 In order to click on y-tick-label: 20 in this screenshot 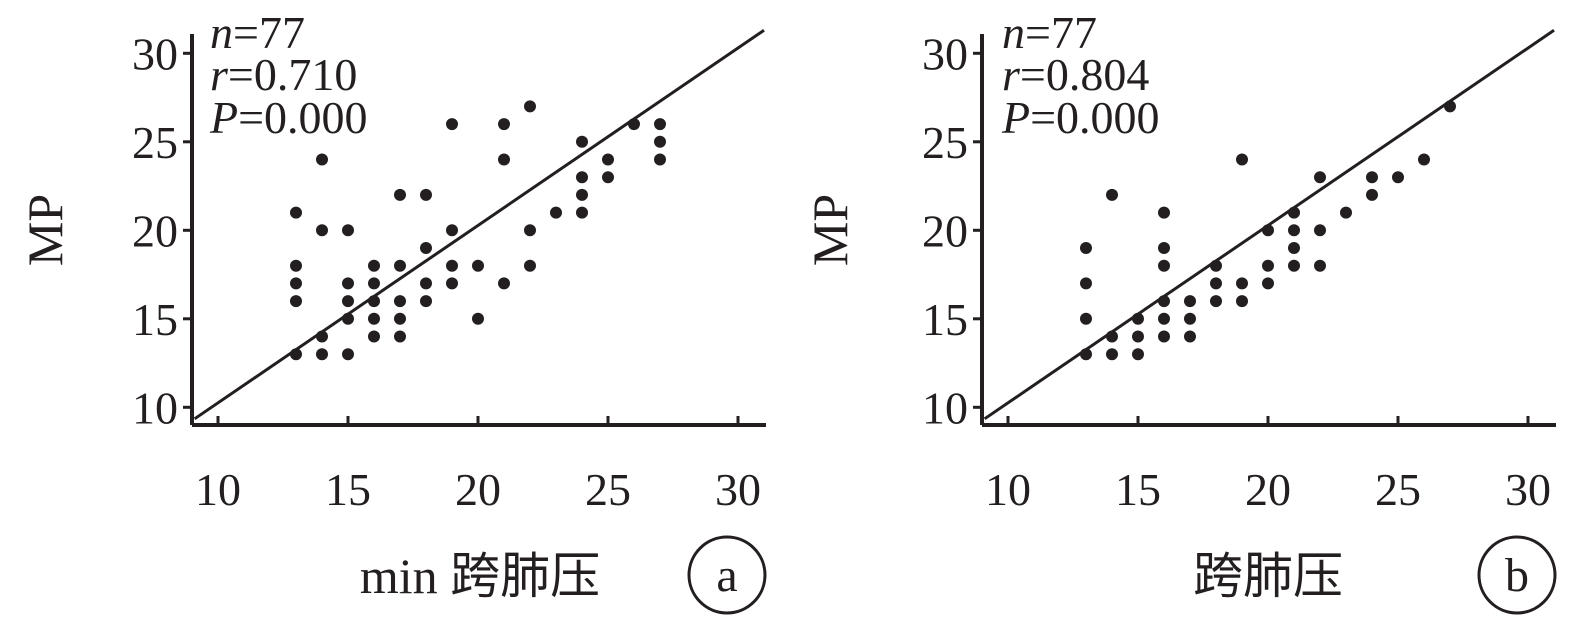, I will do `click(155, 230)`.